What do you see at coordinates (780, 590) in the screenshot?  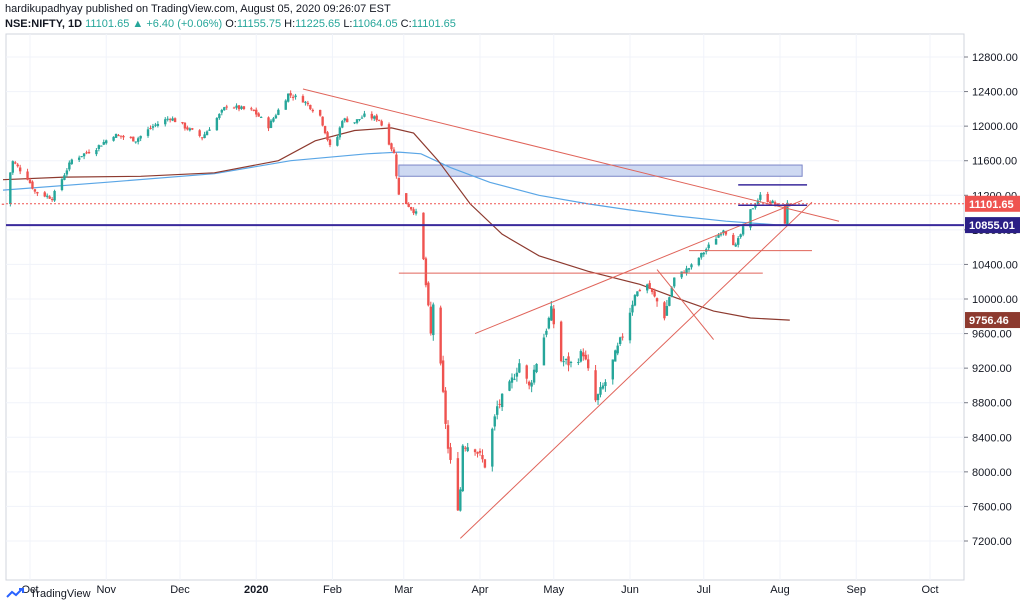 I see `x-tick-label: Aug` at bounding box center [780, 590].